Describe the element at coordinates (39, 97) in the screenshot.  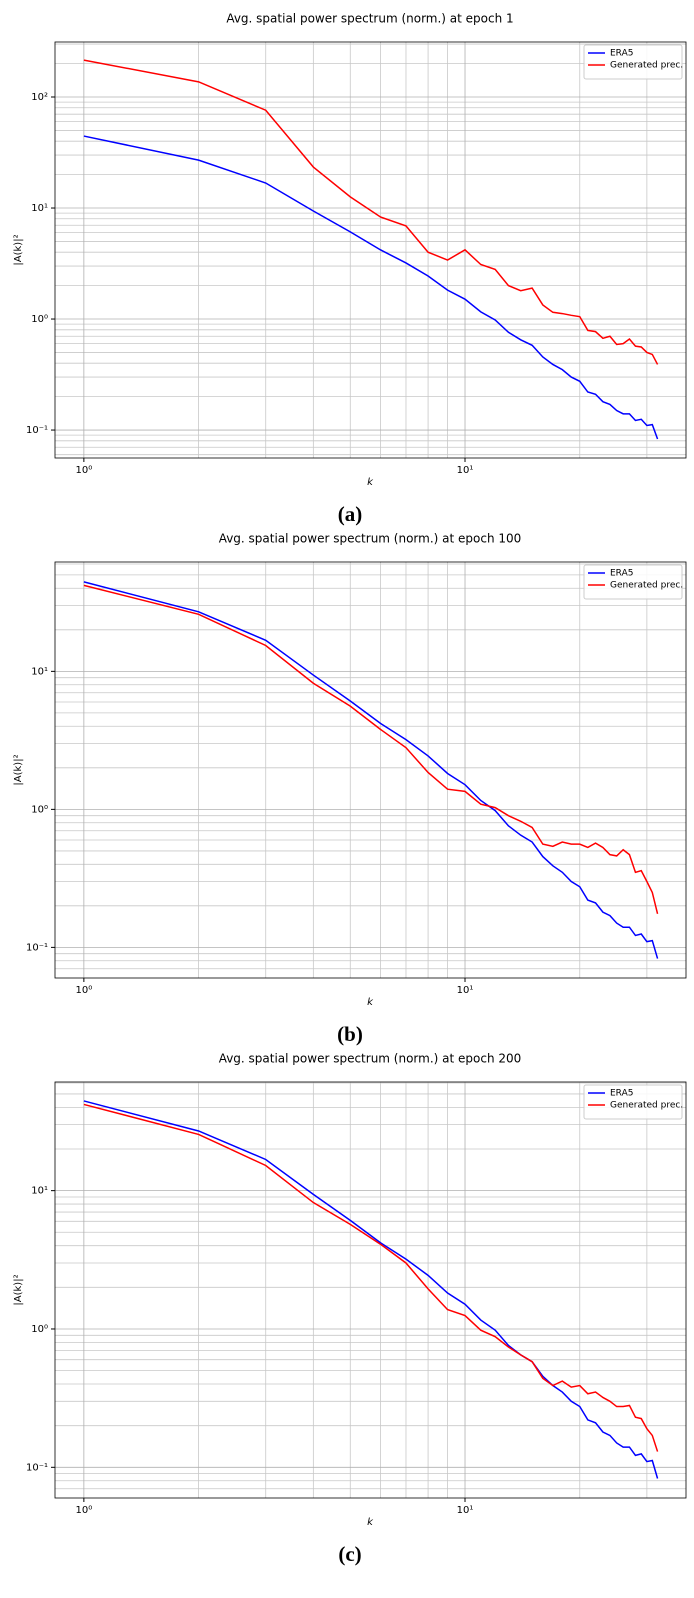
I see `y-tick-label: 10²` at that location.